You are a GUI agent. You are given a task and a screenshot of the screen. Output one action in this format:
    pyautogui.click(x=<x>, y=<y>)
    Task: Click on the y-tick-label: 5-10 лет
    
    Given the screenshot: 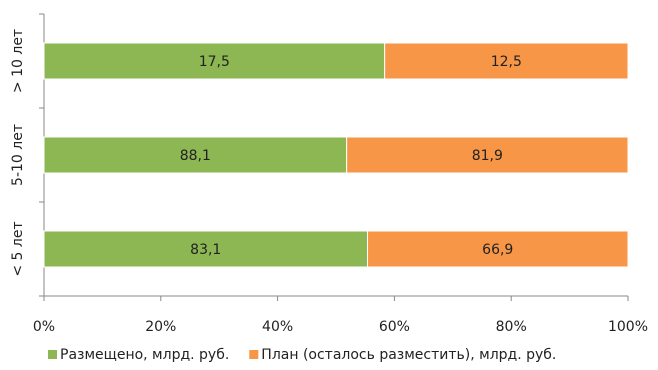 What is the action you would take?
    pyautogui.click(x=18, y=155)
    